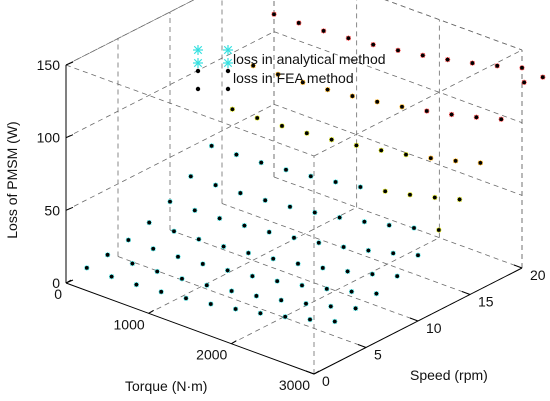 The height and width of the screenshot is (401, 550). What do you see at coordinates (49, 65) in the screenshot?
I see `z-tick-label: 150` at bounding box center [49, 65].